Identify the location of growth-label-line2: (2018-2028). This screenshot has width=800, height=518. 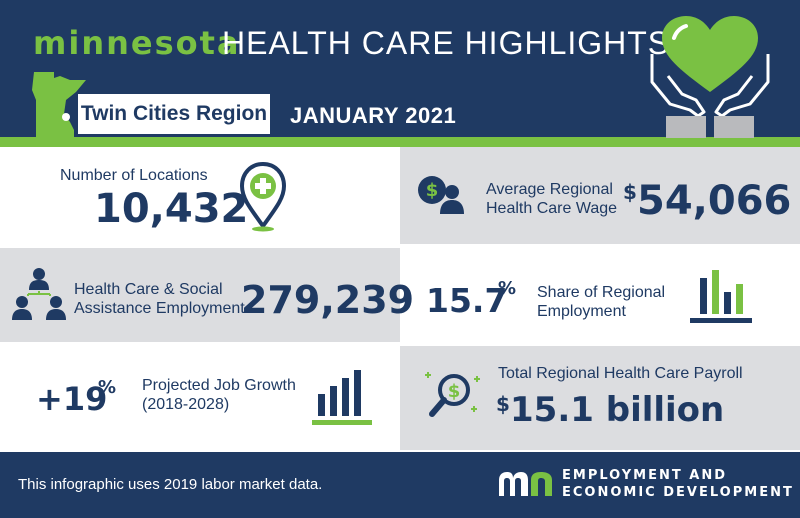
(186, 404).